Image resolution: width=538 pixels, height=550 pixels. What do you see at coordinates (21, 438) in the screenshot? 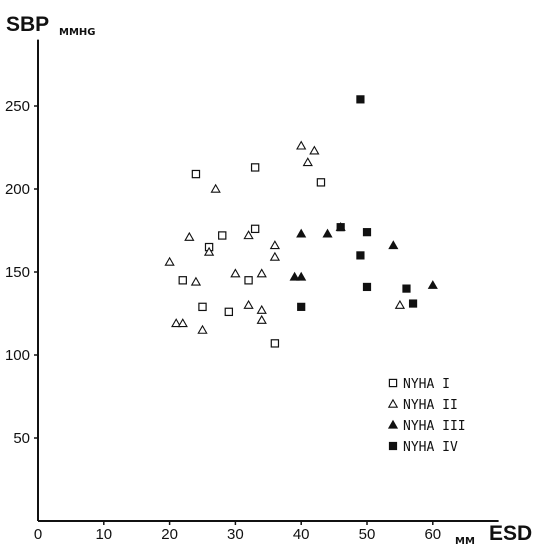
I see `y-tick-label: 50` at bounding box center [21, 438].